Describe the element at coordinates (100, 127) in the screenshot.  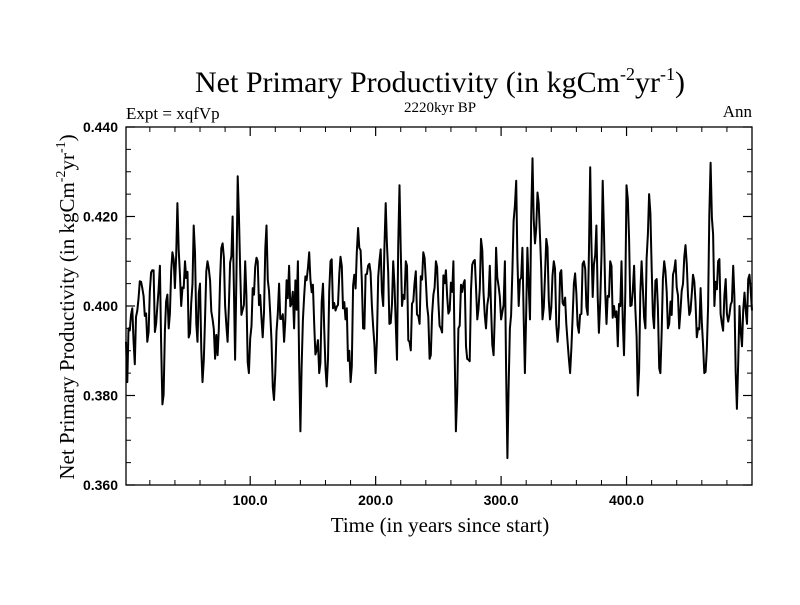
I see `y-tick-label: 0.440` at that location.